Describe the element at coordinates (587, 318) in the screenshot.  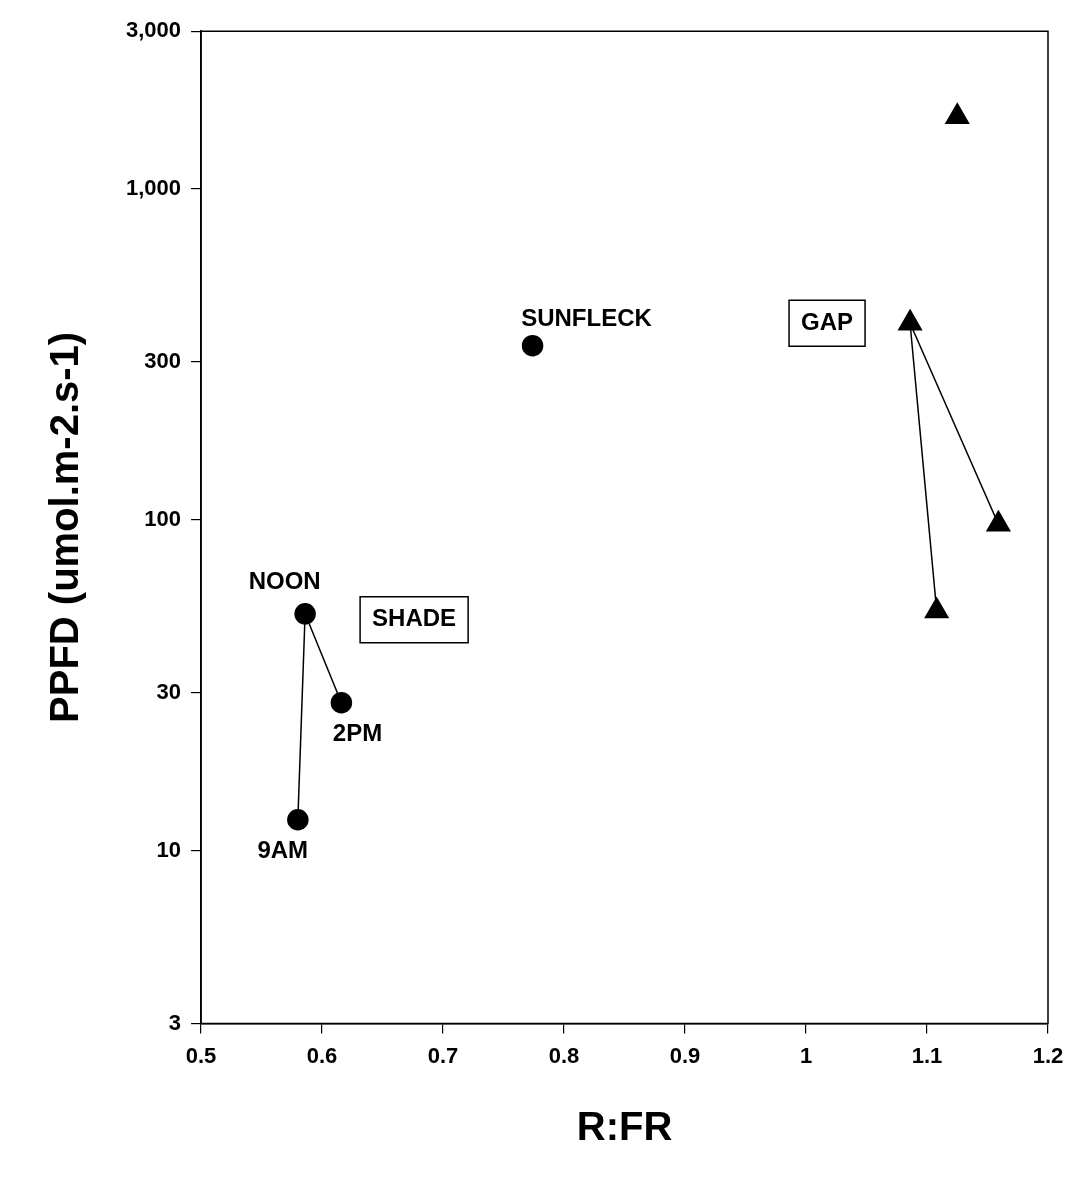
I see `annotation: SUNFLECK` at that location.